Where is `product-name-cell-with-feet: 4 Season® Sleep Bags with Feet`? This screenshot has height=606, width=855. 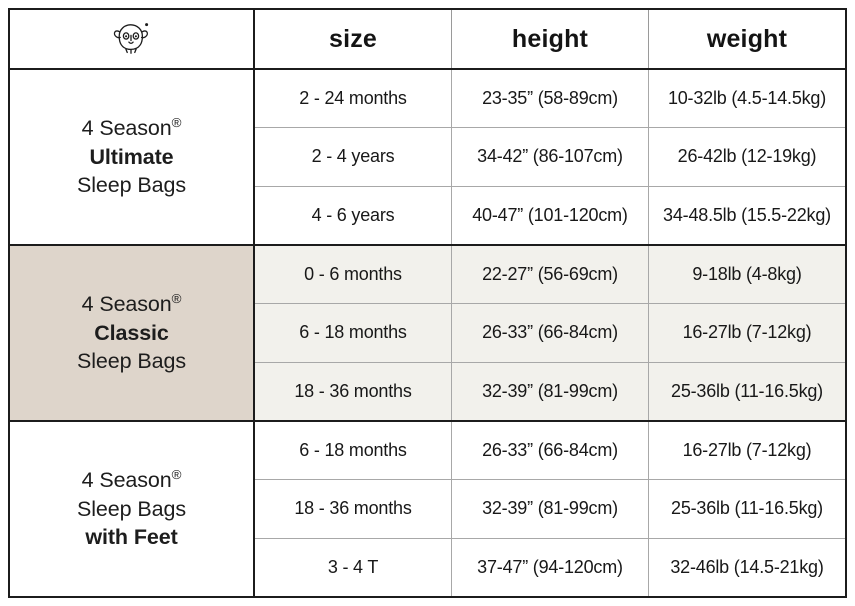
product-name-cell-with-feet: 4 Season® Sleep Bags with Feet is located at coordinates (132, 509).